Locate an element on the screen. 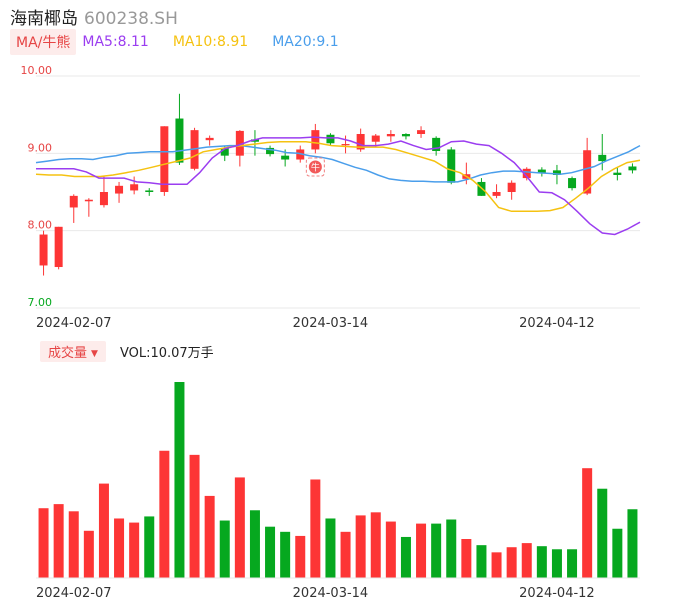  signal-marker-icon is located at coordinates (315, 167).